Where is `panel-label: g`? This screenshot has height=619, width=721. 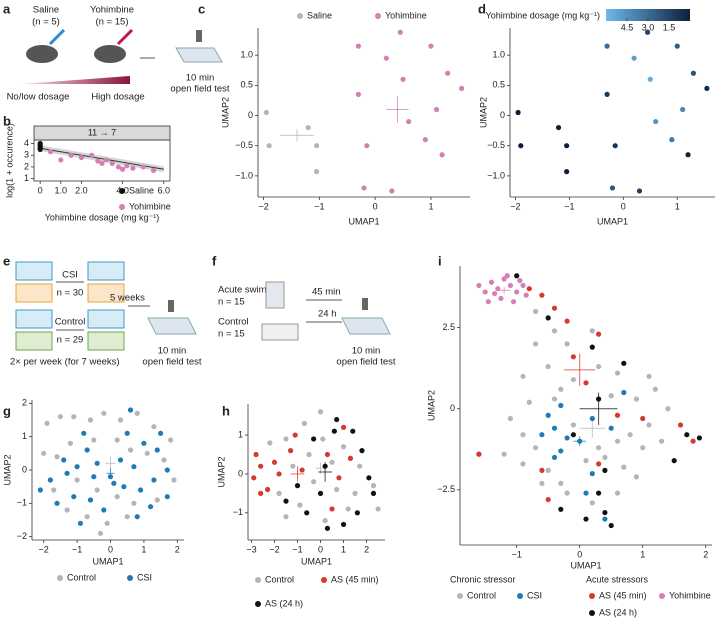
panel-label: g is located at coordinates (7, 410).